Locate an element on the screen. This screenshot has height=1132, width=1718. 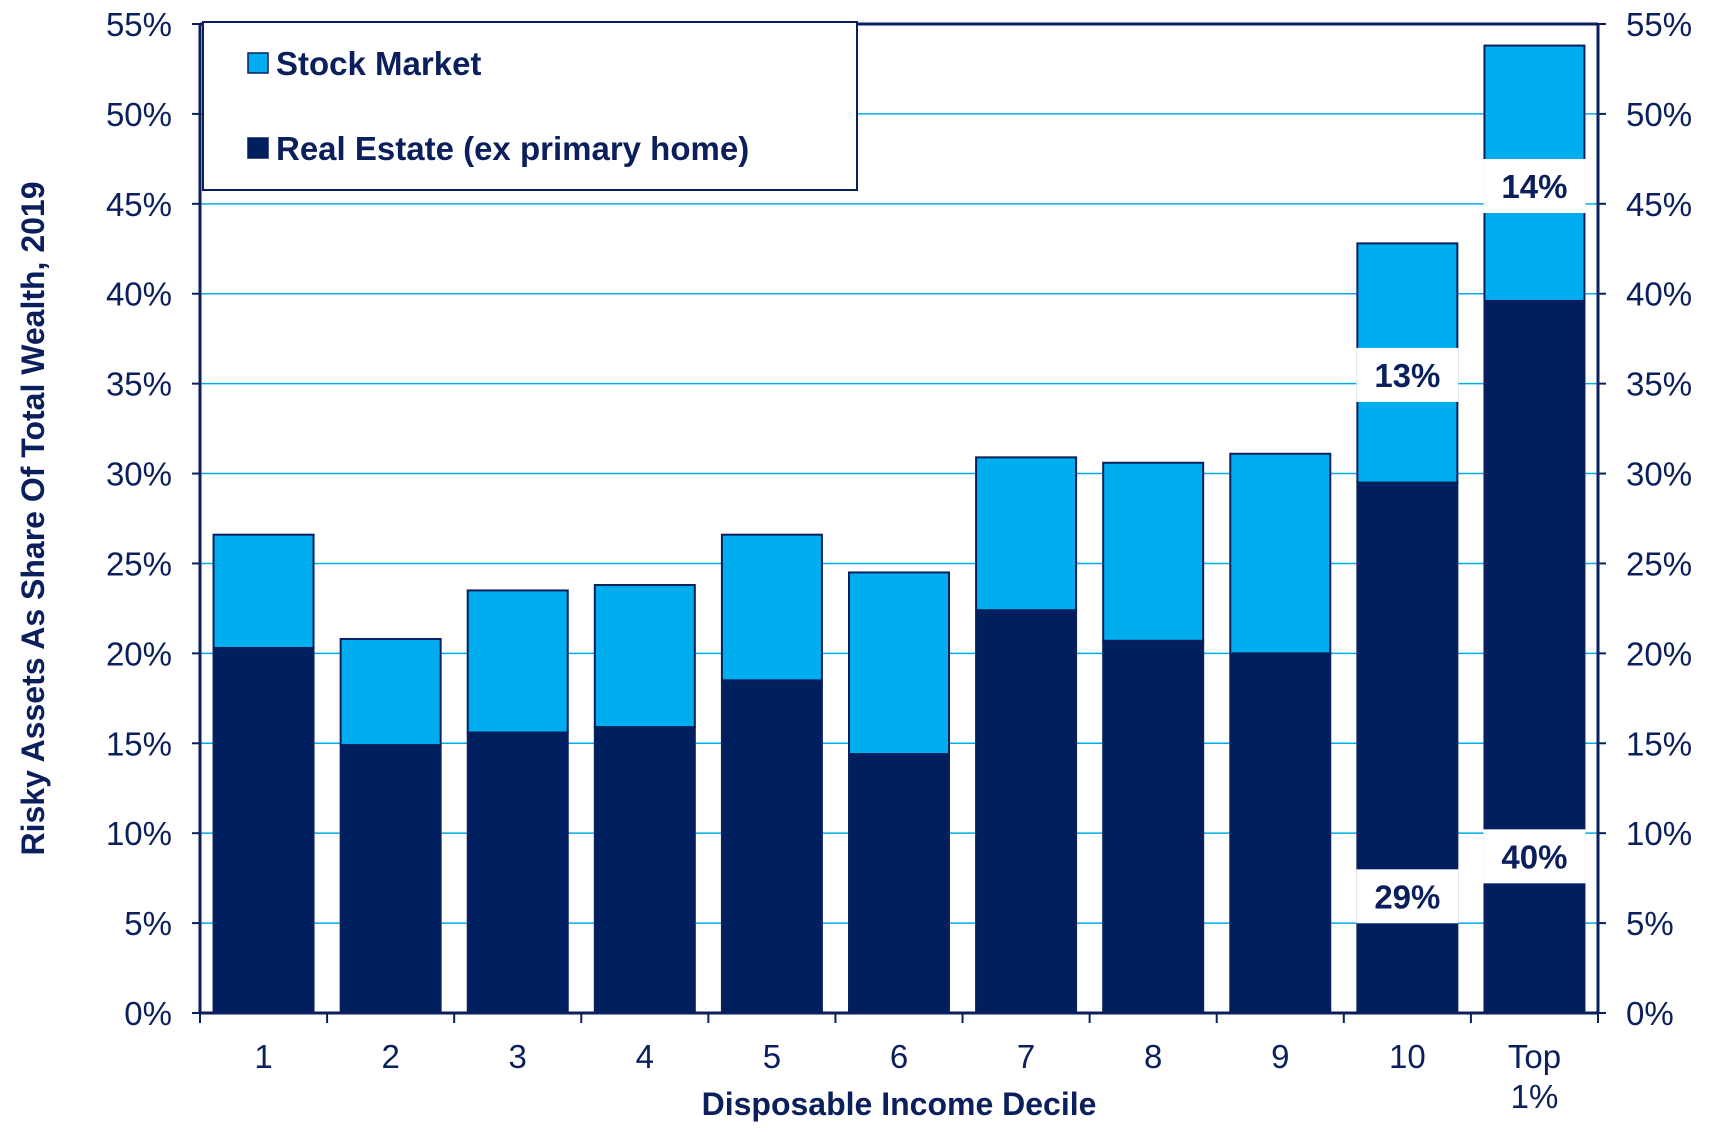
legend-box is located at coordinates (530, 106).